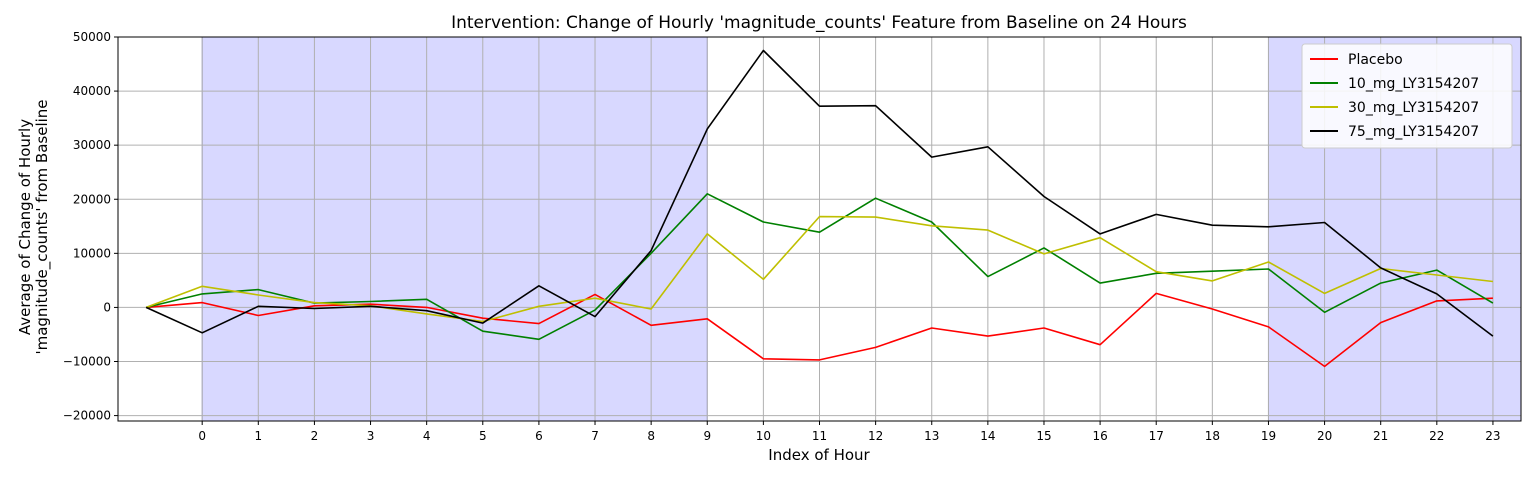 The image size is (1534, 480). I want to click on x-tick-label: 12, so click(875, 436).